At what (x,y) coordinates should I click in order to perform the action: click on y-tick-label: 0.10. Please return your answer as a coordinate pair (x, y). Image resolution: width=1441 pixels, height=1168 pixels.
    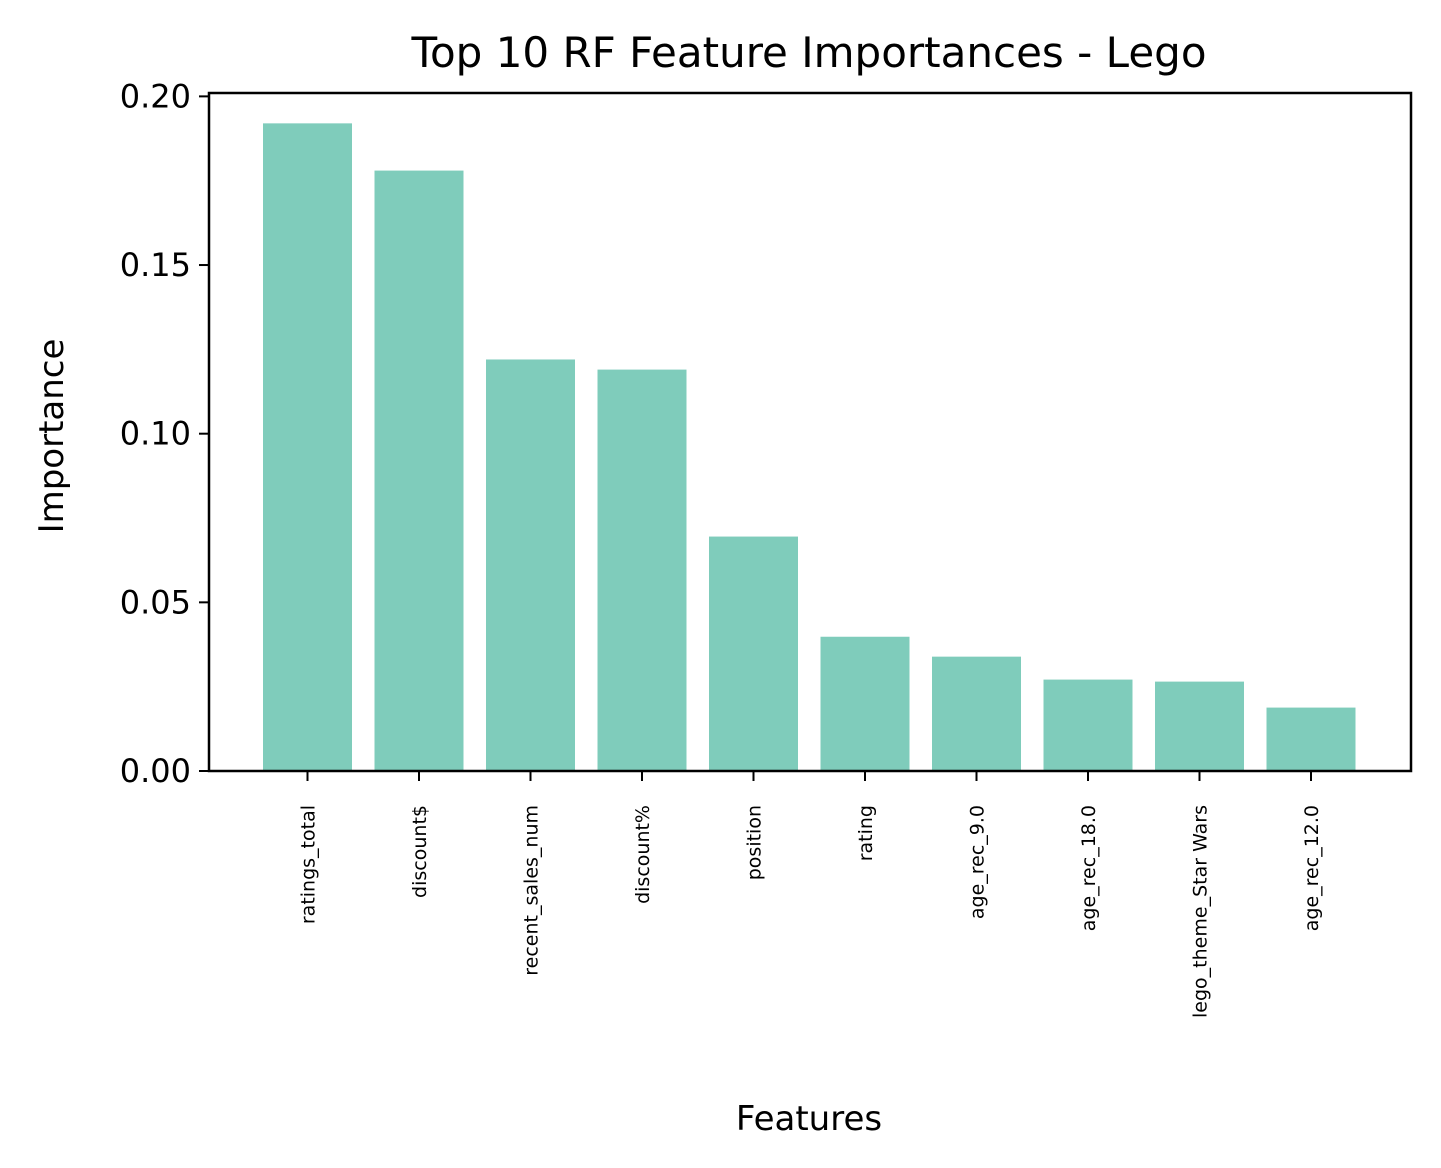
    Looking at the image, I should click on (155, 434).